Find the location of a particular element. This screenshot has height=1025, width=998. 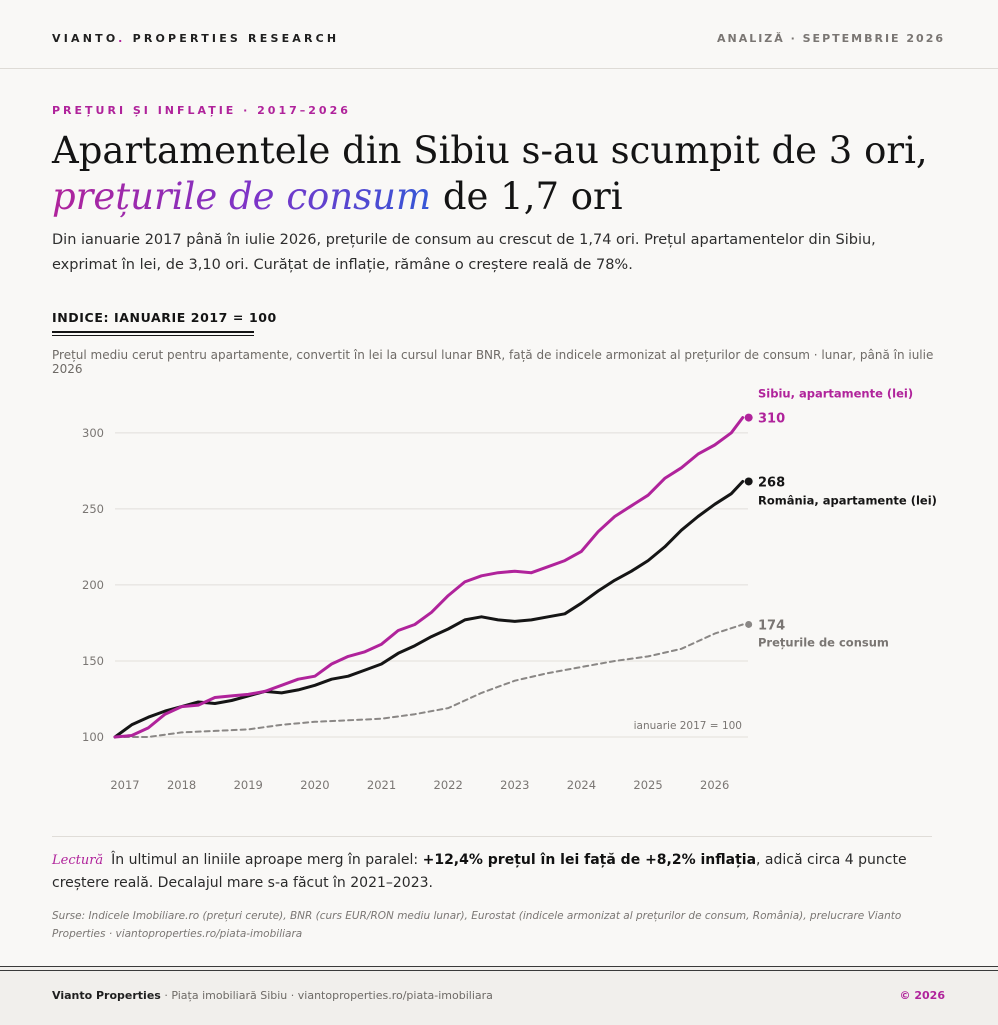

series-name-romania: România, apartamente (lei) is located at coordinates (847, 500).